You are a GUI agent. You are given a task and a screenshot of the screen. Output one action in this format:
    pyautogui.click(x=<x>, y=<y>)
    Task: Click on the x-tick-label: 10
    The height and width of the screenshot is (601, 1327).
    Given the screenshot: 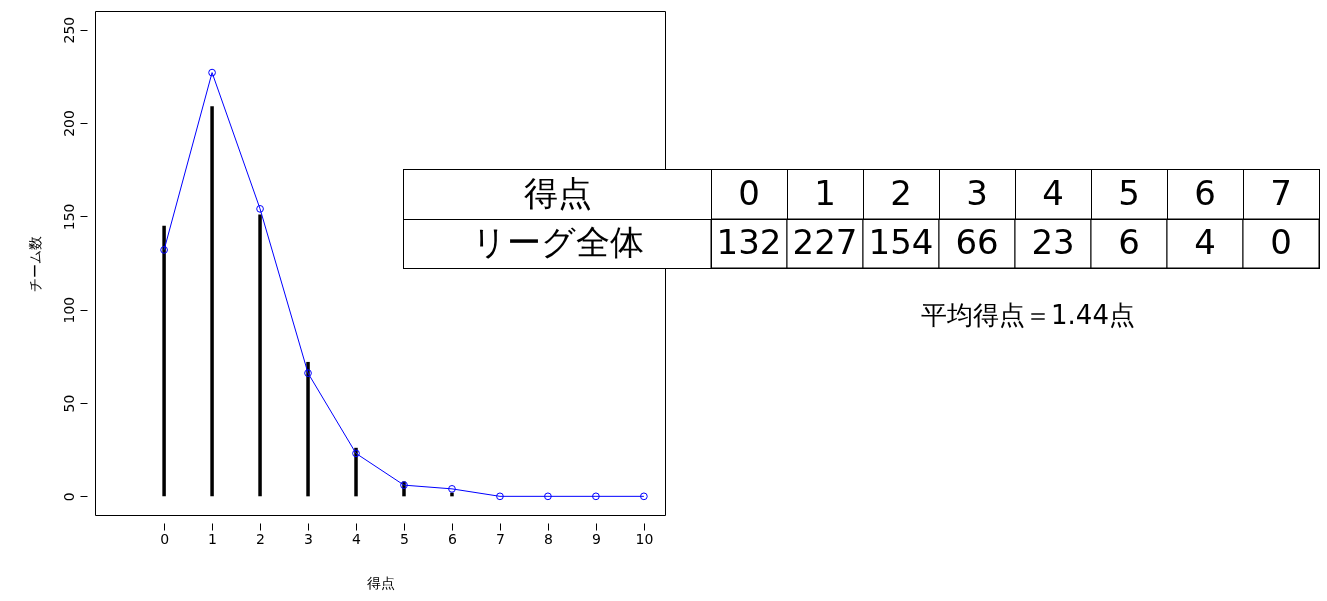 What is the action you would take?
    pyautogui.click(x=644, y=538)
    